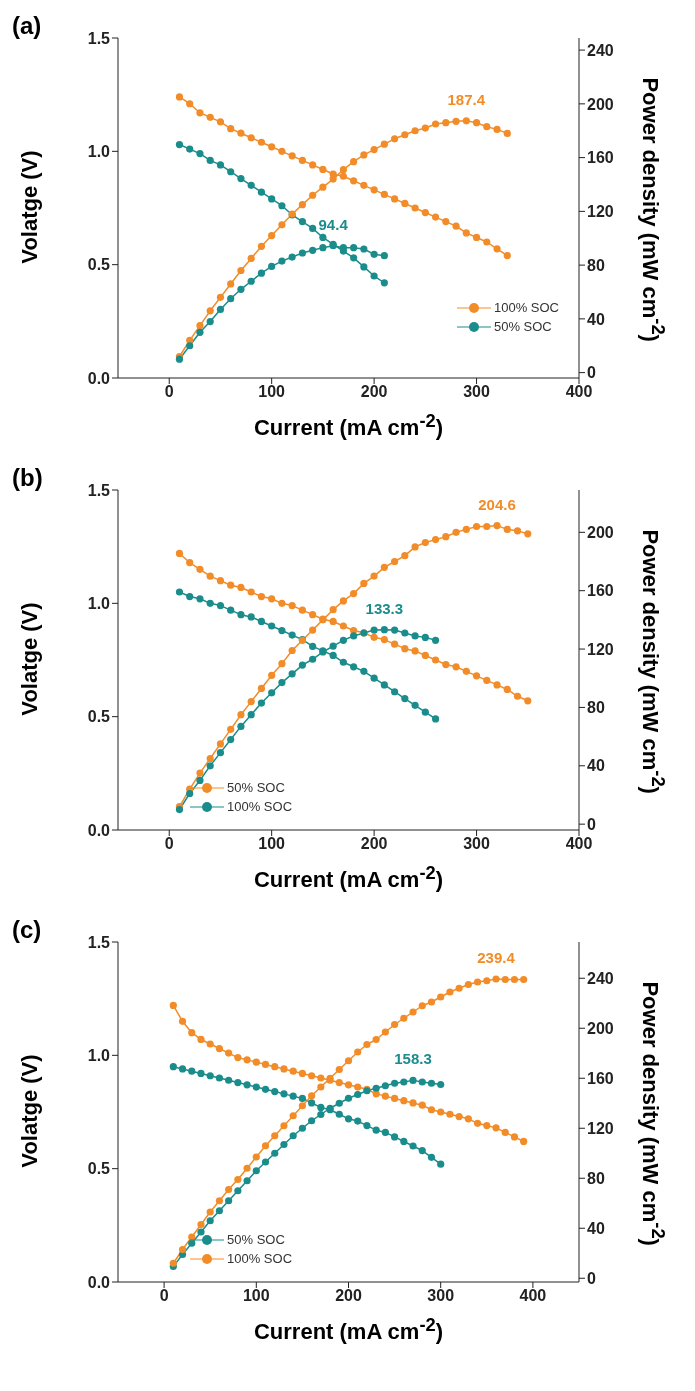 The height and width of the screenshot is (1391, 695). Describe the element at coordinates (27, 26) in the screenshot. I see `chart-title: (a)` at that location.